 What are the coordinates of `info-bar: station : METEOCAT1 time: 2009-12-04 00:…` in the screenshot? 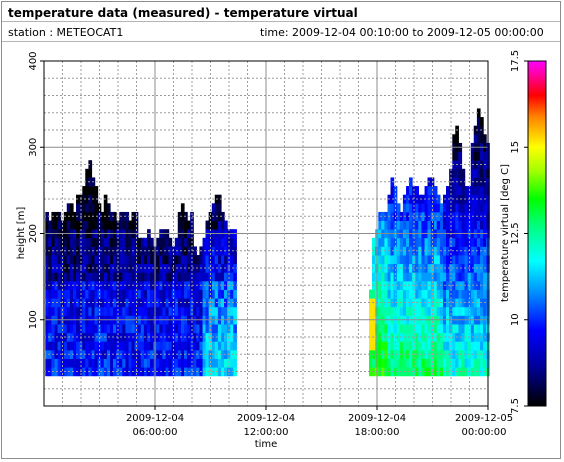 It's located at (281, 32).